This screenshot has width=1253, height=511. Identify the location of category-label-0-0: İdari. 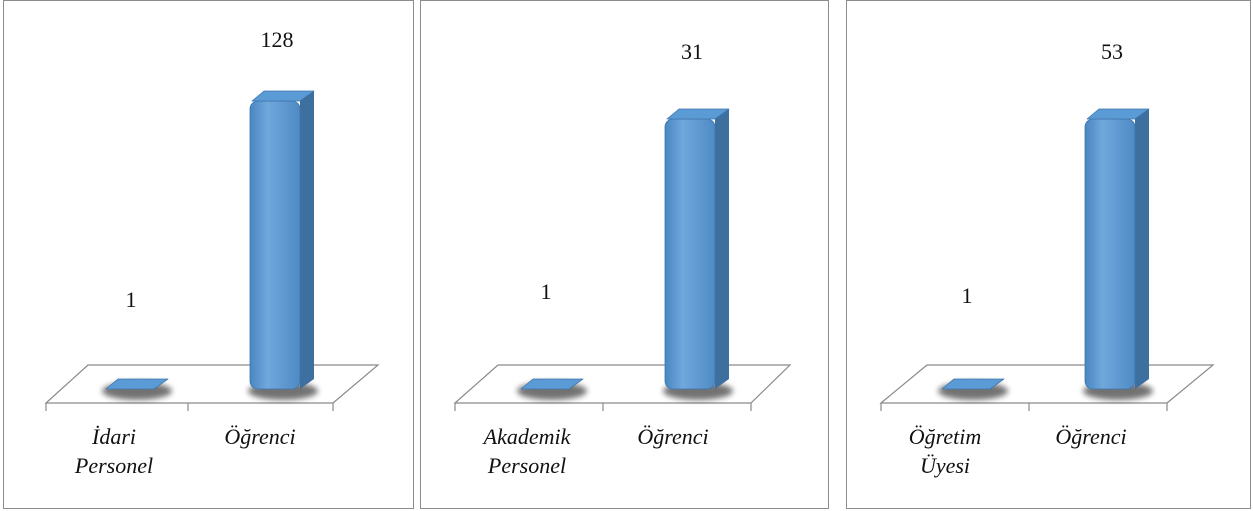
(113, 436).